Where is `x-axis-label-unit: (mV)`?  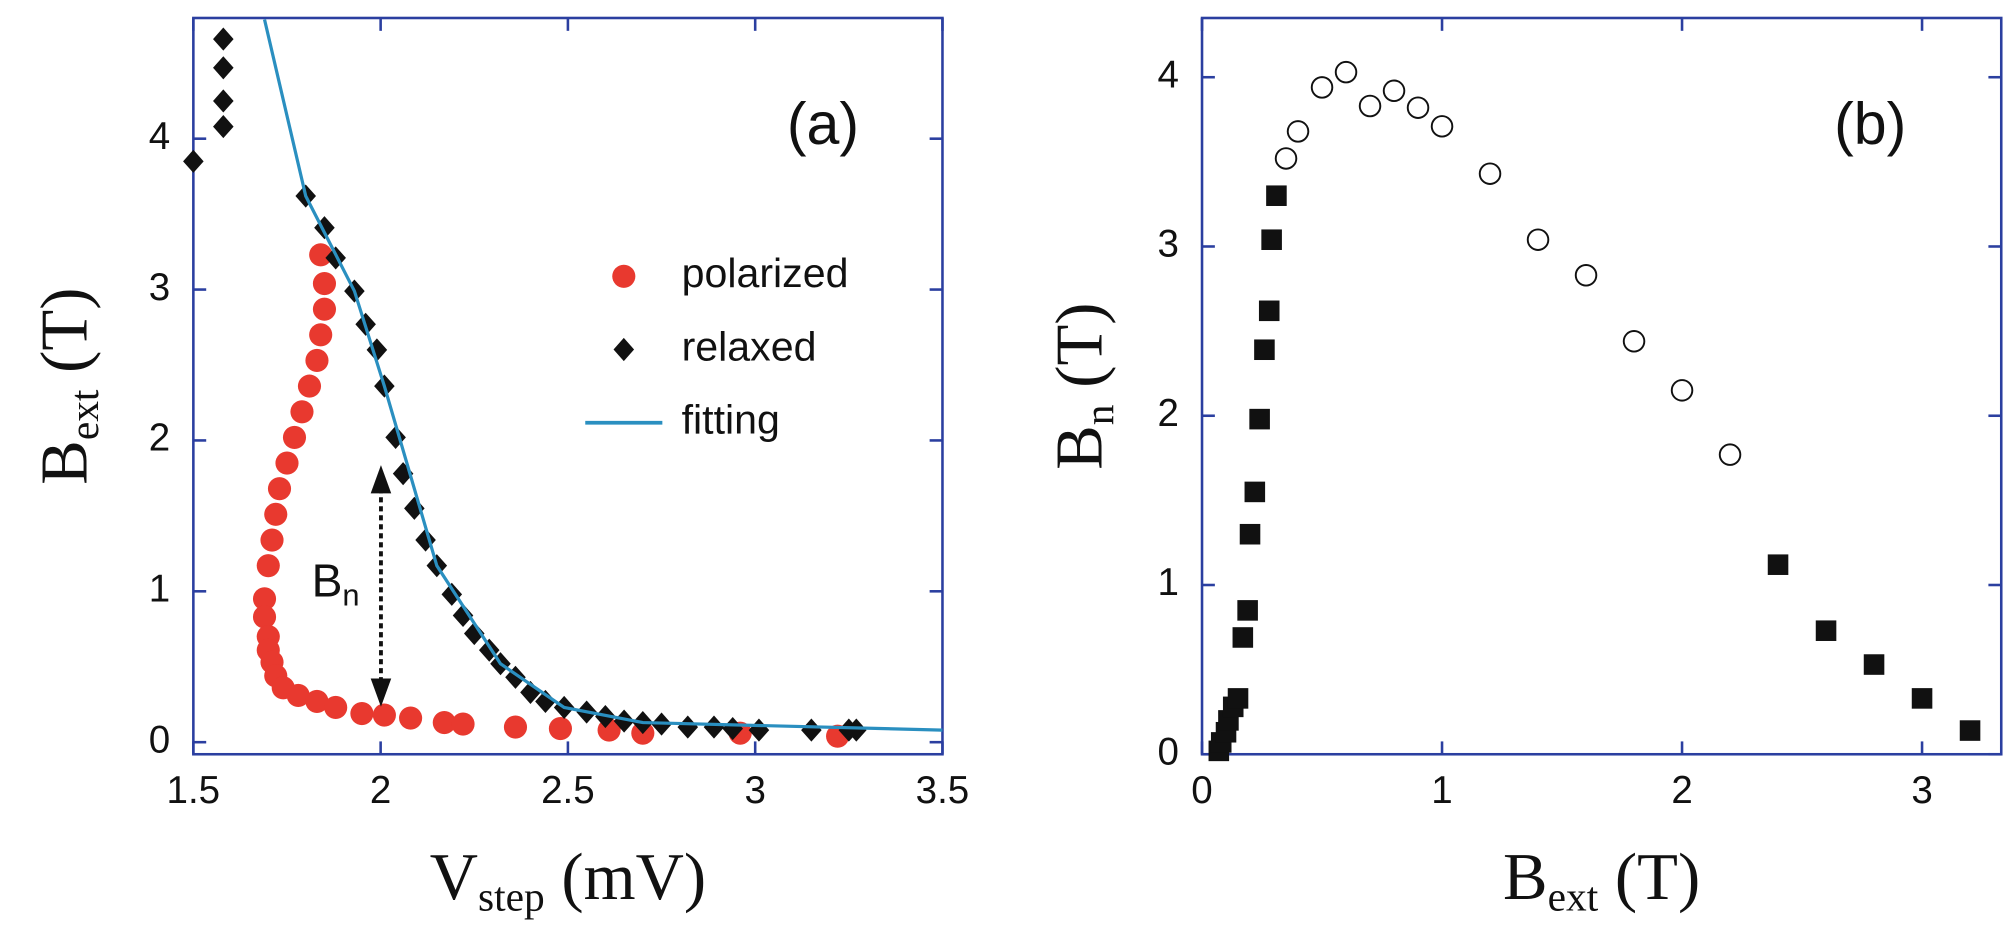
x-axis-label-unit: (mV) is located at coordinates (633, 877).